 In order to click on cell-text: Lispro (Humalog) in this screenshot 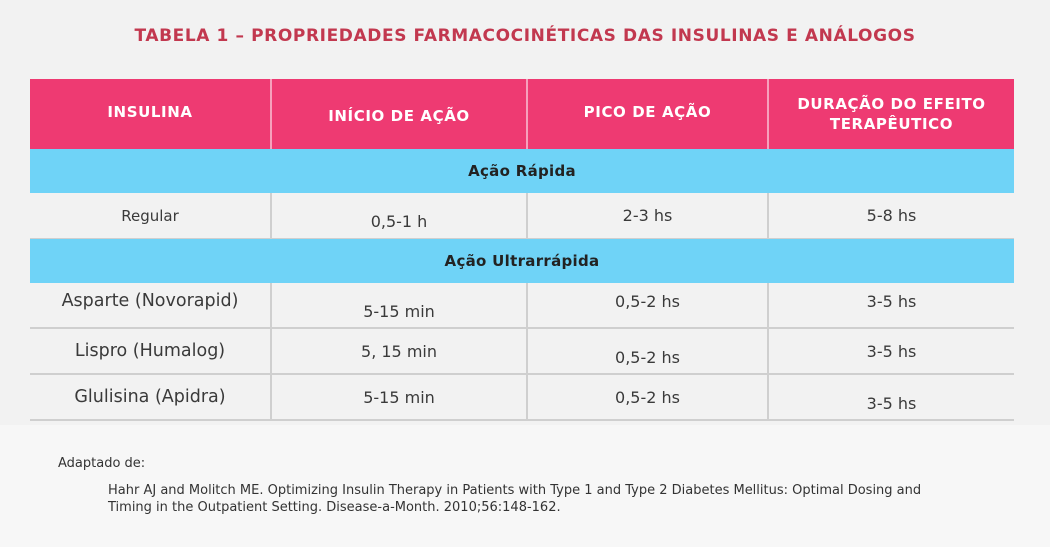, I will do `click(150, 351)`.